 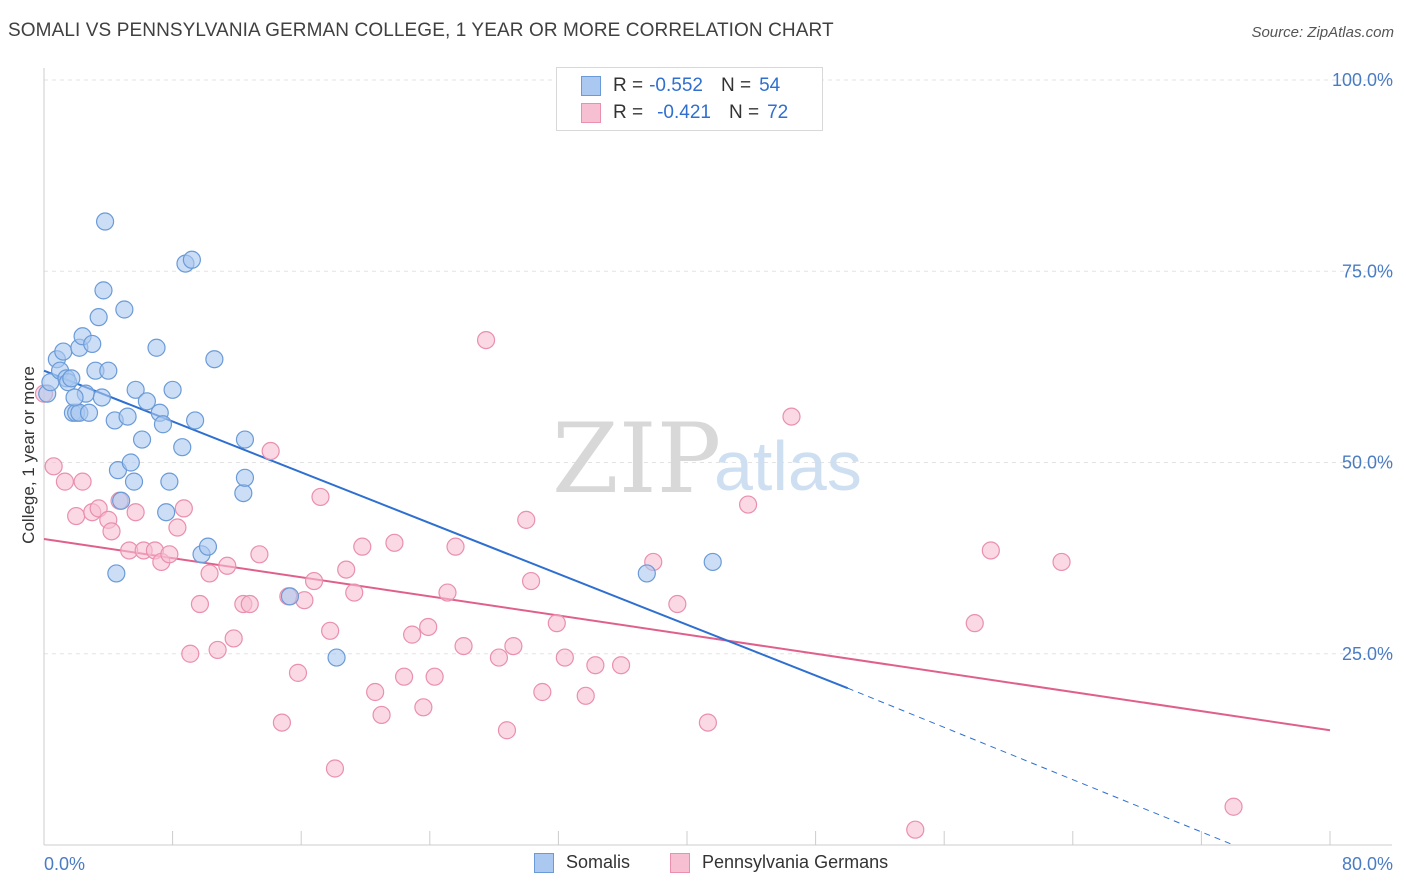 I want to click on stats-legend: R = -0.552 N = 54 R = -0.421 N = 72, so click(x=689, y=99).